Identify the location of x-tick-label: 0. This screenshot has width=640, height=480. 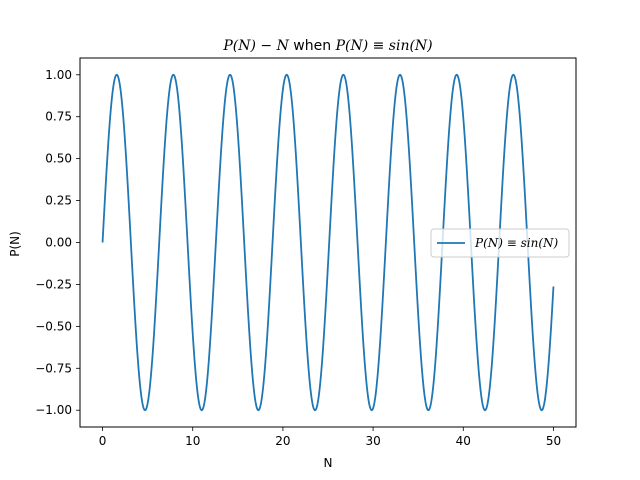
(103, 441).